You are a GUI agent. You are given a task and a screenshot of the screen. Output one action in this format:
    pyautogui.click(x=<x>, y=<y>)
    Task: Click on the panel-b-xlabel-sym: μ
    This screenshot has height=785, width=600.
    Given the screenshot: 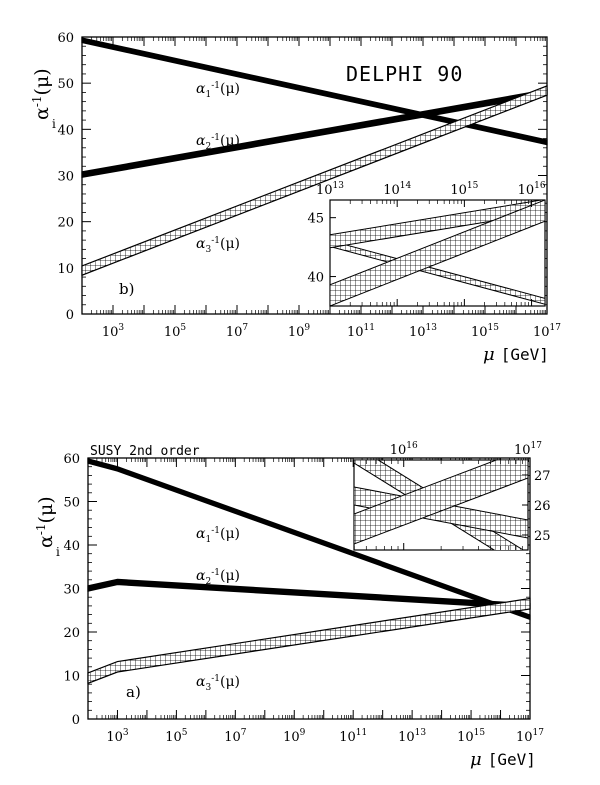 What is the action you would take?
    pyautogui.click(x=489, y=354)
    